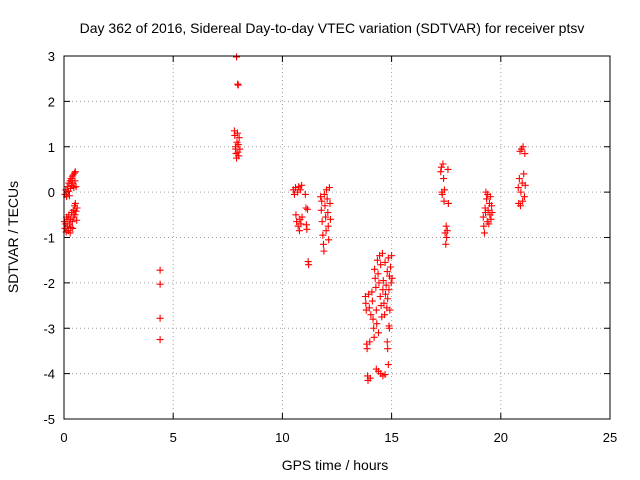 This screenshot has height=480, width=640. I want to click on x-tick-label: 15, so click(391, 437).